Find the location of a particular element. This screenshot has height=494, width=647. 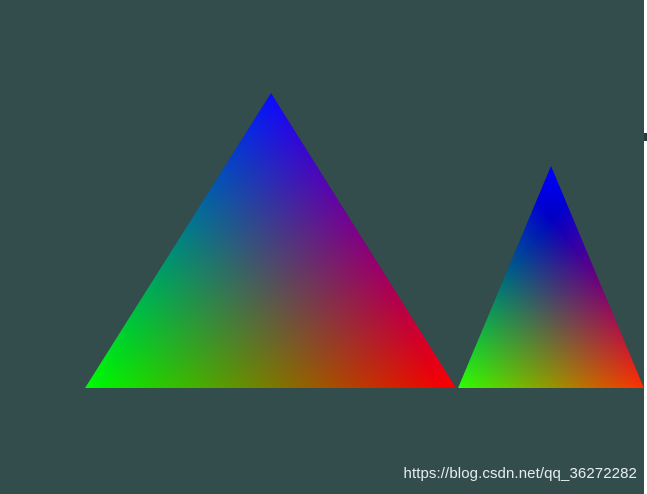

small-rgb-triangle is located at coordinates (551, 277).